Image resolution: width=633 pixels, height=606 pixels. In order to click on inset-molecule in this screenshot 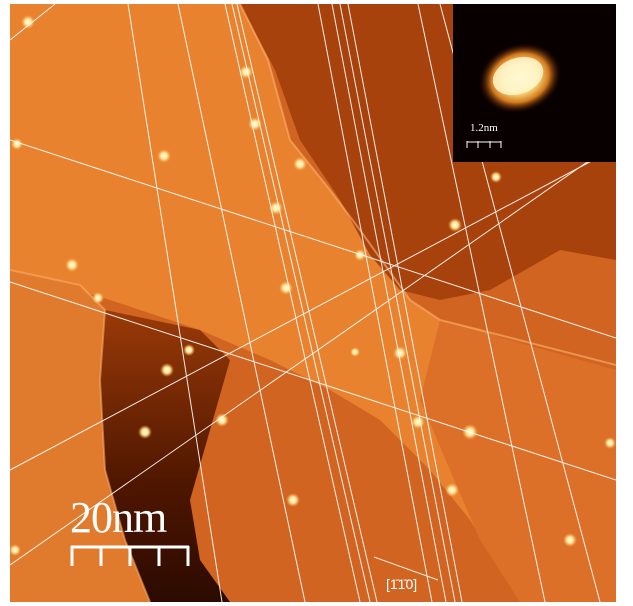, I will do `click(518, 76)`.